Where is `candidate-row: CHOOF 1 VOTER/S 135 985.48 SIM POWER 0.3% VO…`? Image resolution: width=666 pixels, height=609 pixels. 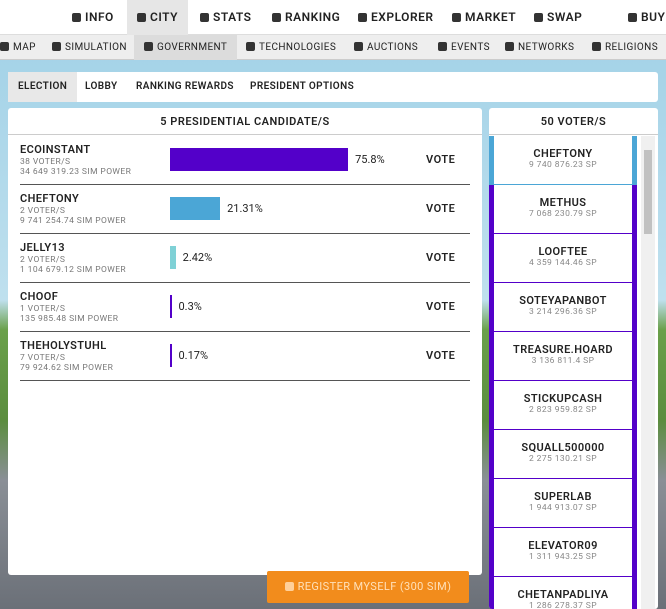 candidate-row: CHOOF 1 VOTER/S 135 985.48 SIM POWER 0.3% VO… is located at coordinates (245, 307).